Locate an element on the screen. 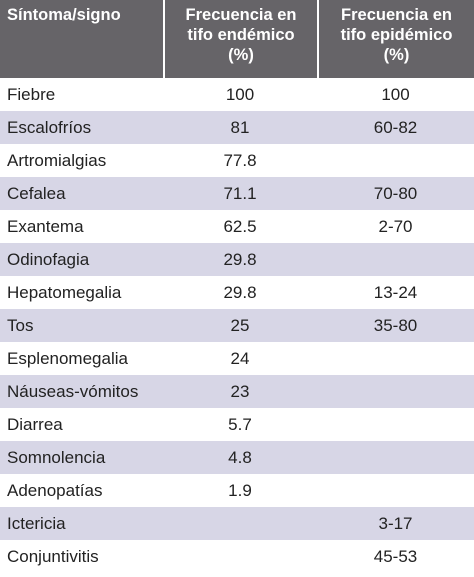  symptom-cell: Fiebre is located at coordinates (31, 94).